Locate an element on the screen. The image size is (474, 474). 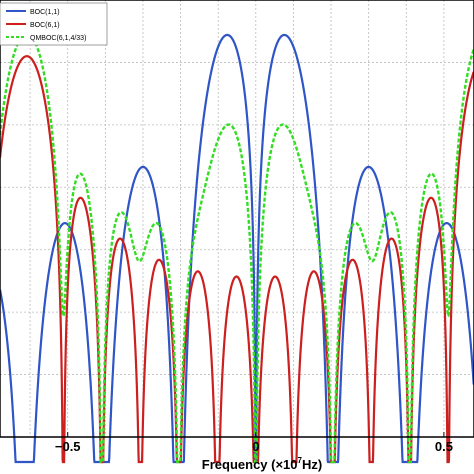
legend: BOC(1,1) BOC(6,1) QMBOC(6,1,4/33) is located at coordinates (54, 24).